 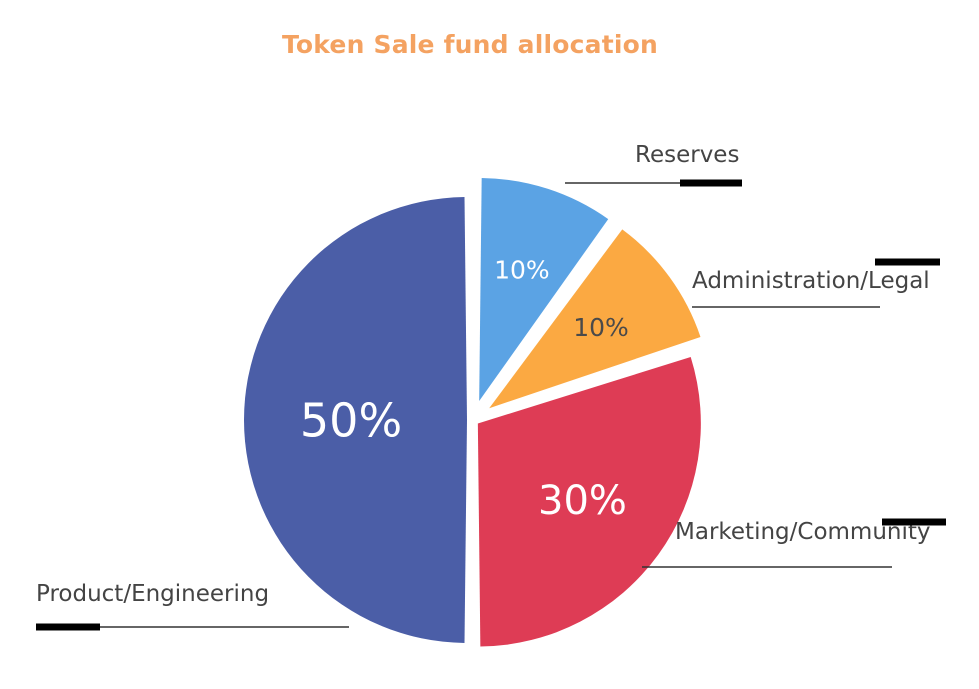 What do you see at coordinates (470, 44) in the screenshot?
I see `chart-title: Token Sale fund allocation` at bounding box center [470, 44].